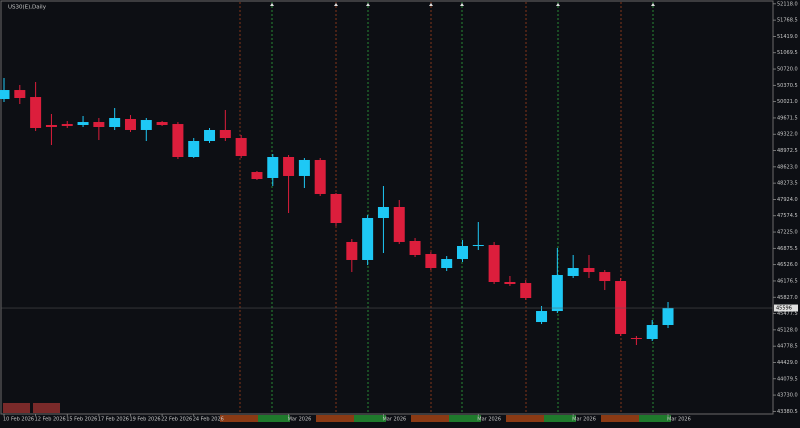 This screenshot has height=428, width=800. I want to click on current-price-label: 45596, so click(784, 309).